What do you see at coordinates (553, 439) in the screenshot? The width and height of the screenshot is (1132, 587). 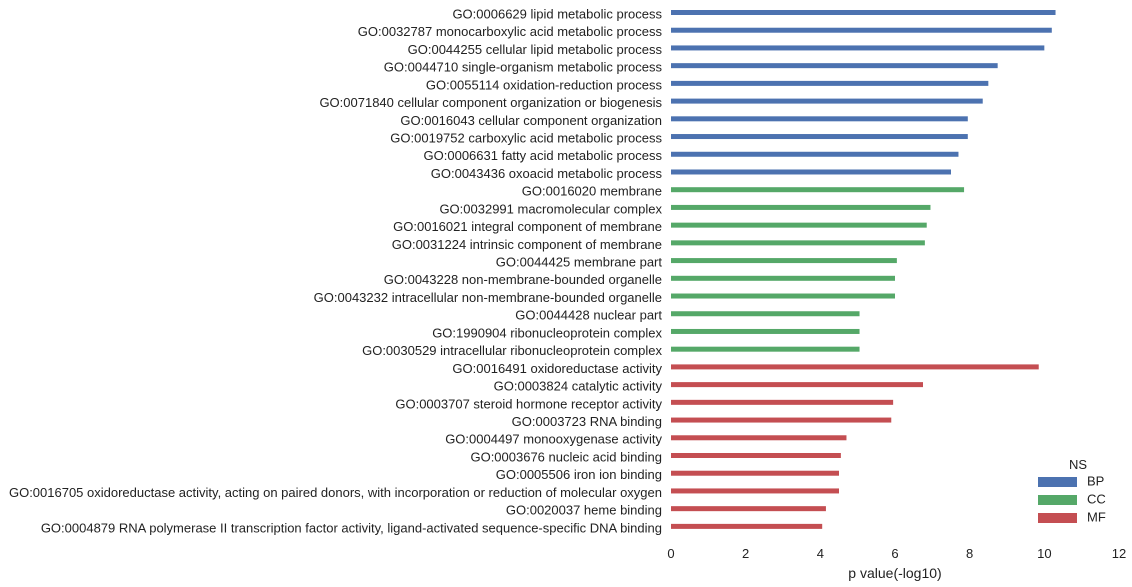 I see `category-label: GO:0004497 monooxygenase activity` at bounding box center [553, 439].